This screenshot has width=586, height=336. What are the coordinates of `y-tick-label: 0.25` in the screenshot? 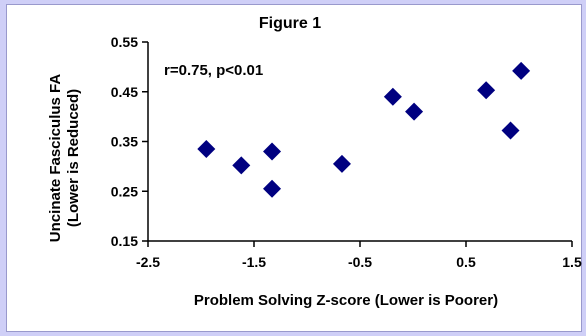 It's located at (124, 191).